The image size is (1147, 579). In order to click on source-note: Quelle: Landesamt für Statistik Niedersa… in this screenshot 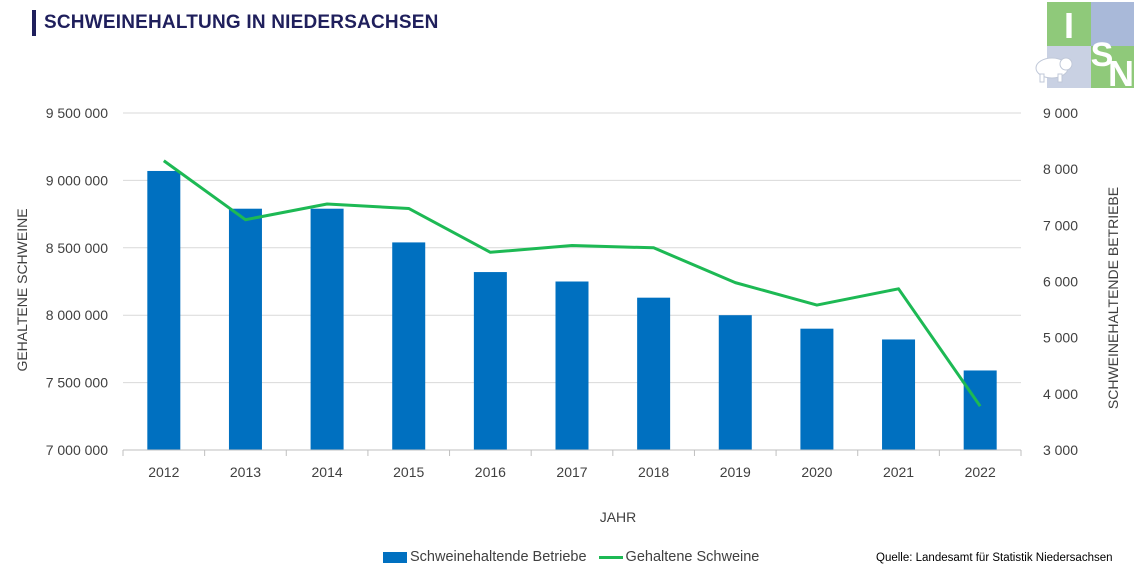, I will do `click(994, 558)`.